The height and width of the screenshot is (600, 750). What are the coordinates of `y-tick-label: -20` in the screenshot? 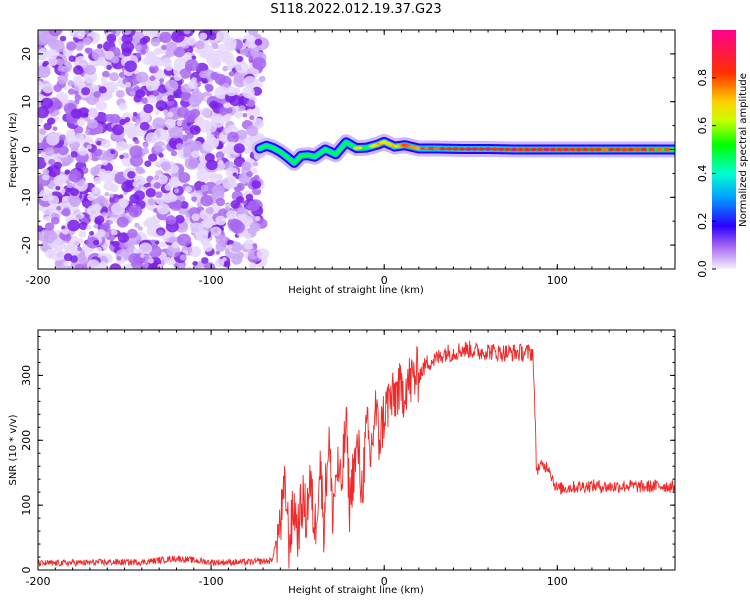 It's located at (26, 245).